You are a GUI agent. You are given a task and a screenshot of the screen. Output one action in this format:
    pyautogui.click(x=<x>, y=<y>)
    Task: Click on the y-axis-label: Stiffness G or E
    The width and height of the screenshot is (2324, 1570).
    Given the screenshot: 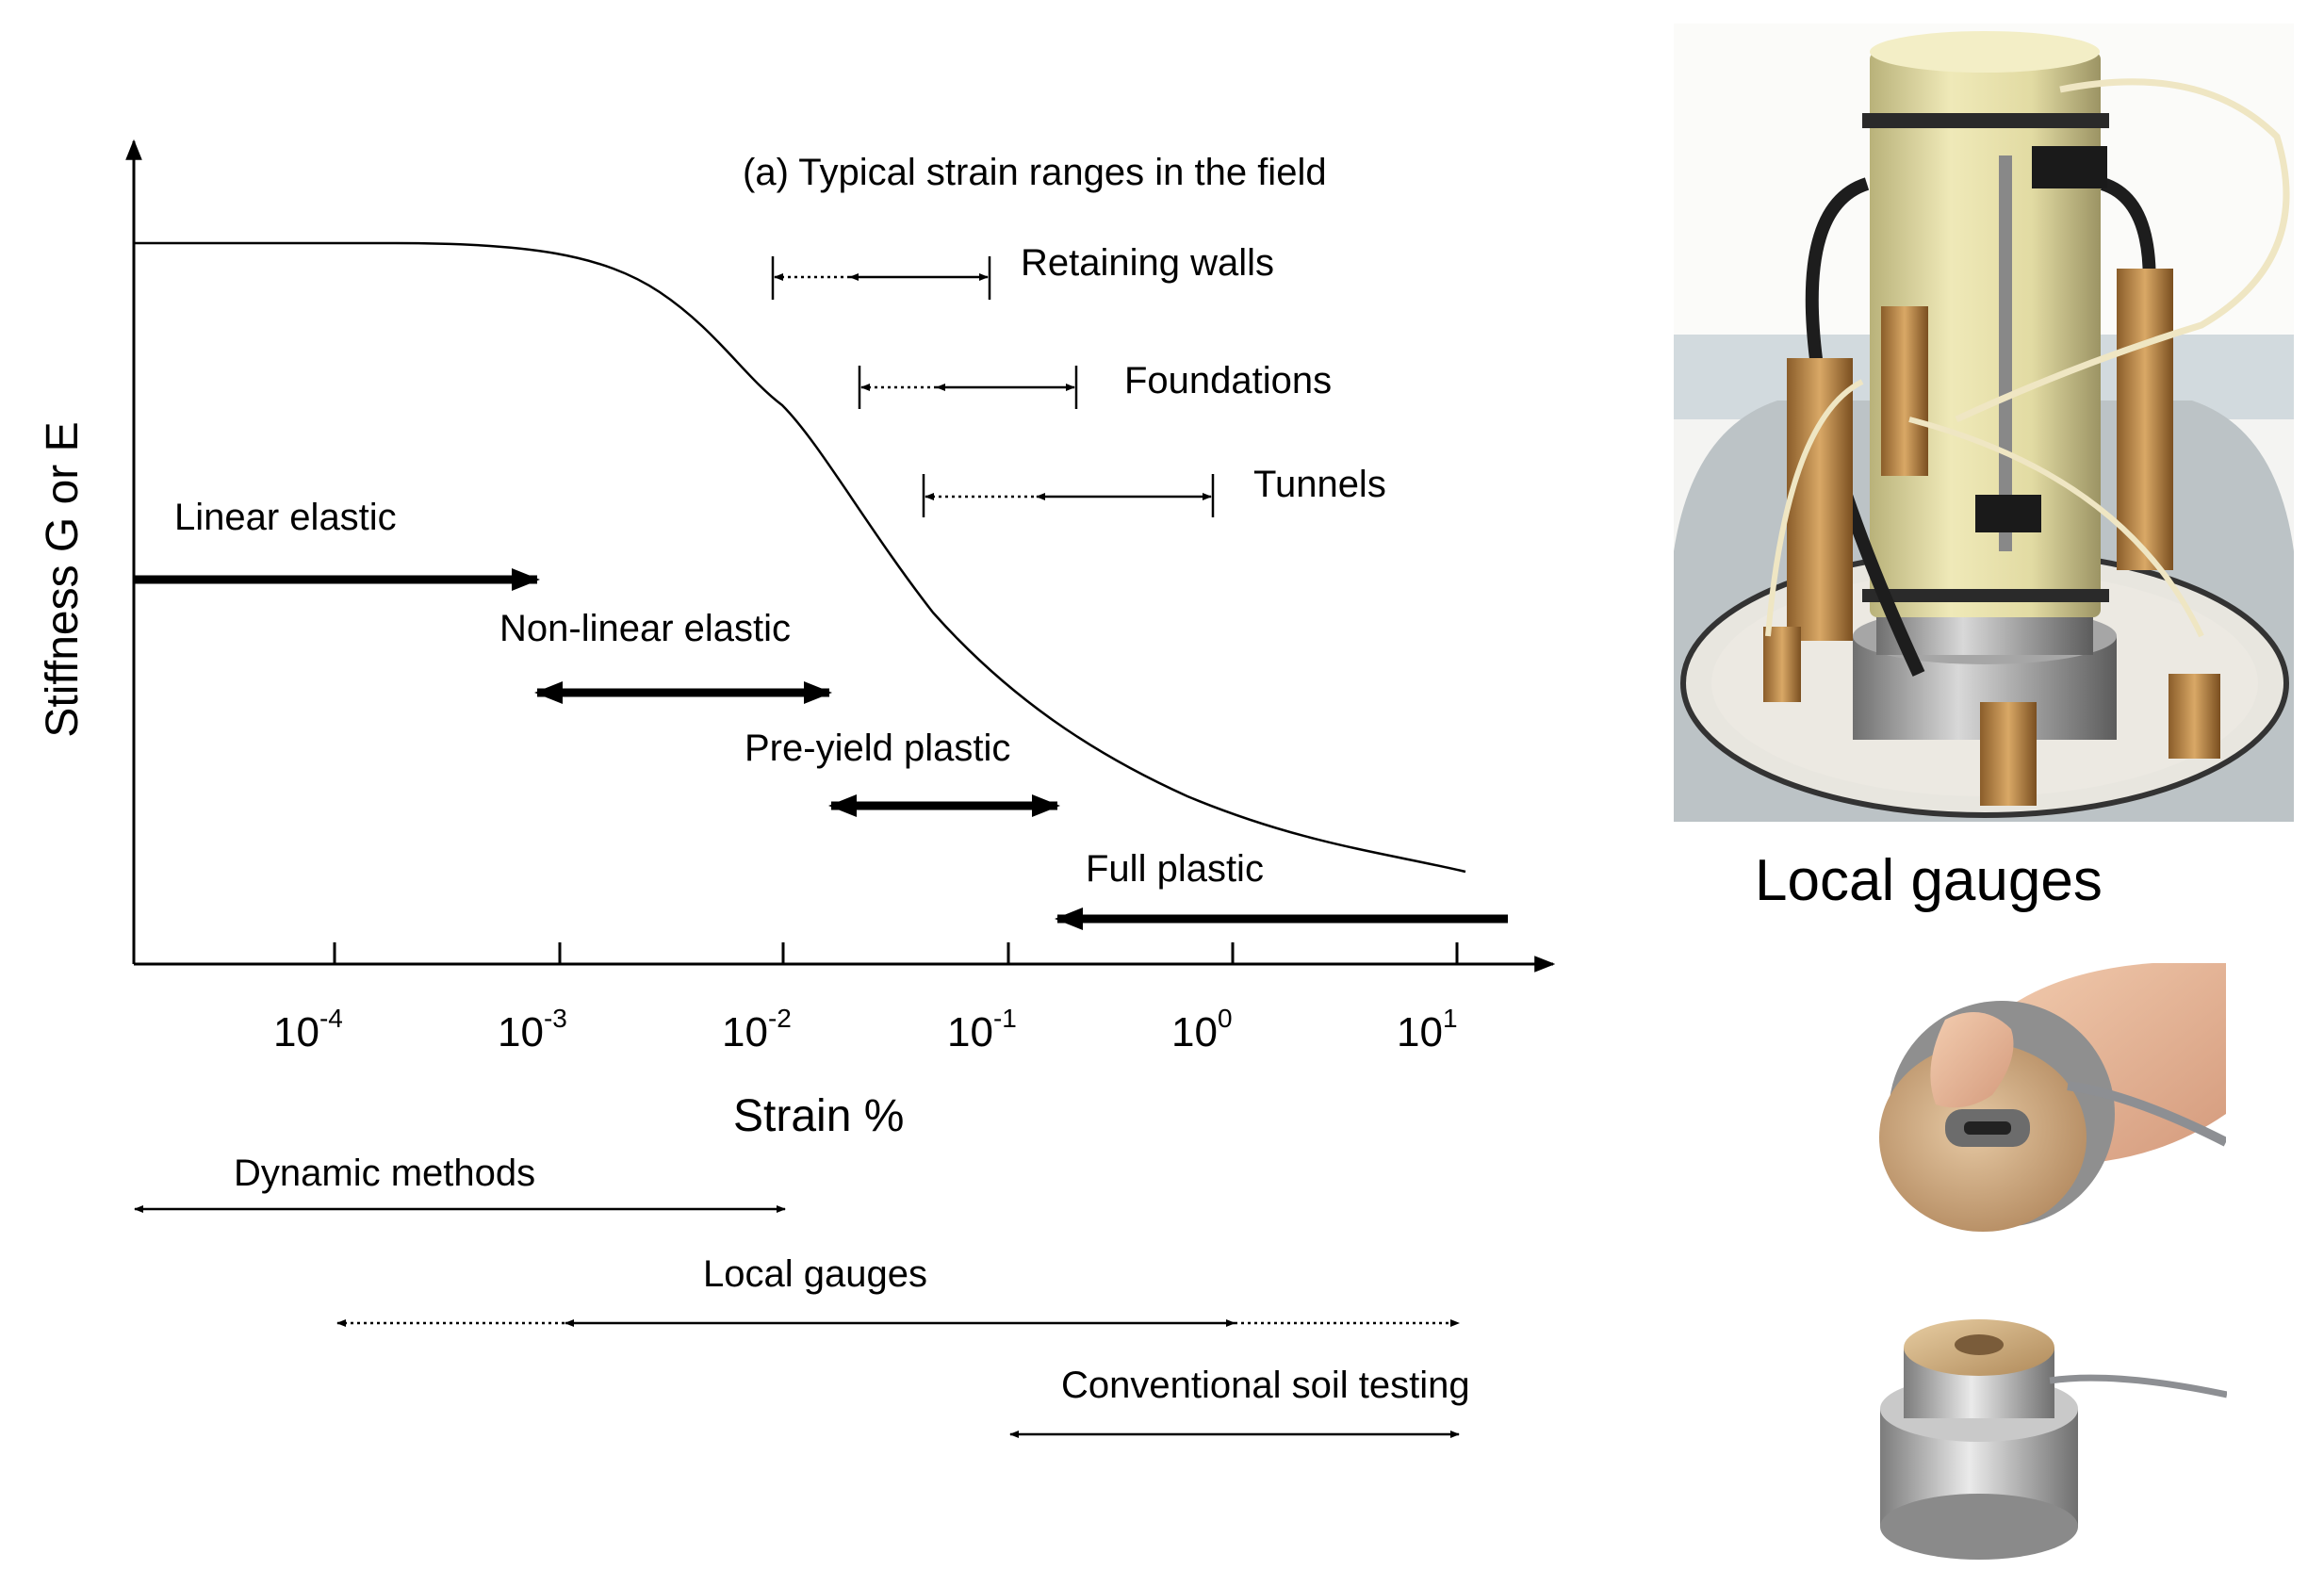 What is the action you would take?
    pyautogui.click(x=63, y=579)
    